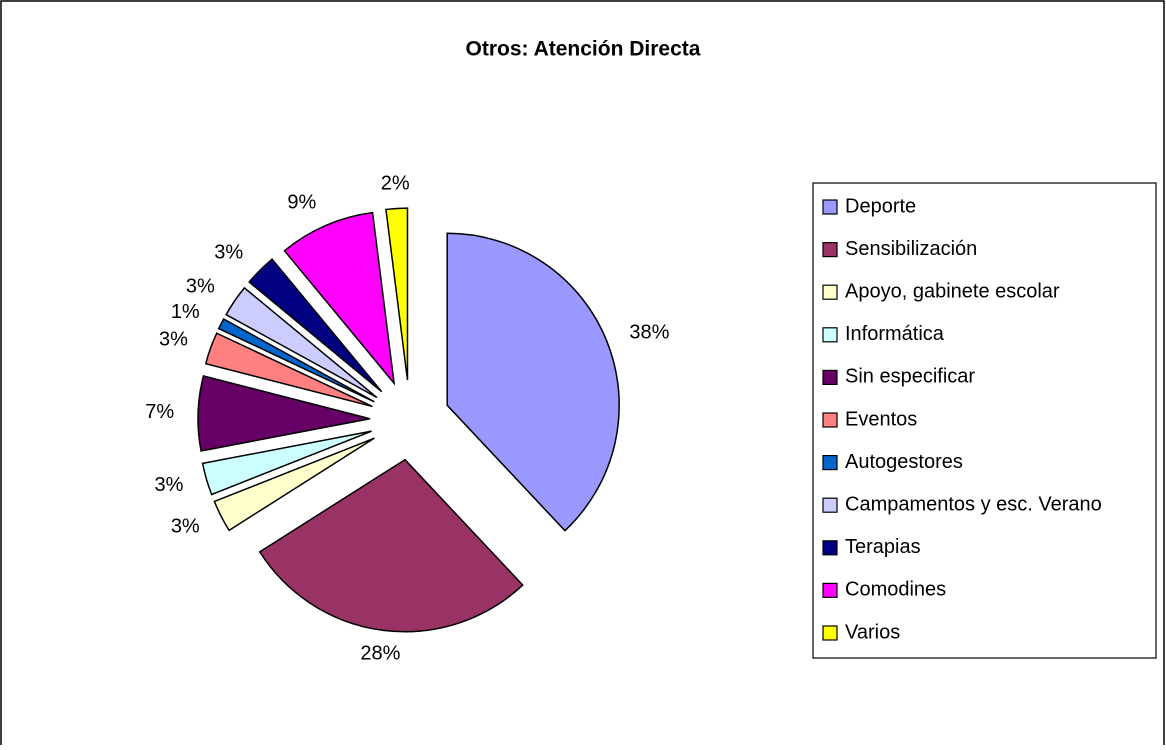 This screenshot has height=750, width=1166. Describe the element at coordinates (895, 334) in the screenshot. I see `legend-label: Informática` at that location.